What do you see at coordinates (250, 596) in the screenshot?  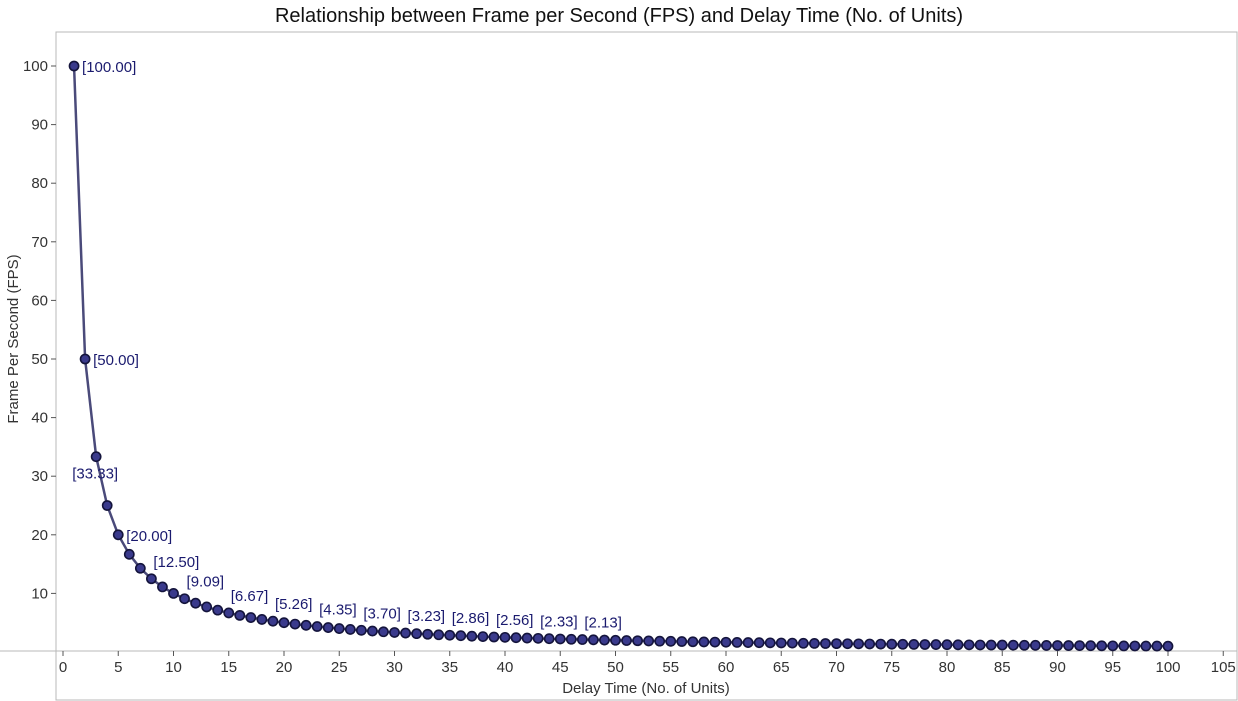 I see `data-label: [6.67]` at bounding box center [250, 596].